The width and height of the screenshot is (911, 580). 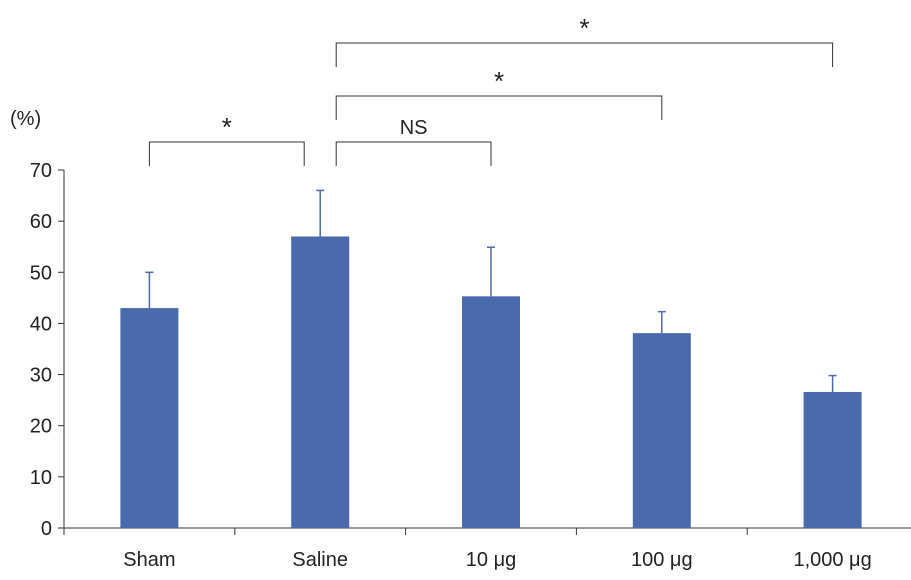 What do you see at coordinates (662, 560) in the screenshot?
I see `x-tick-label: 100 μg` at bounding box center [662, 560].